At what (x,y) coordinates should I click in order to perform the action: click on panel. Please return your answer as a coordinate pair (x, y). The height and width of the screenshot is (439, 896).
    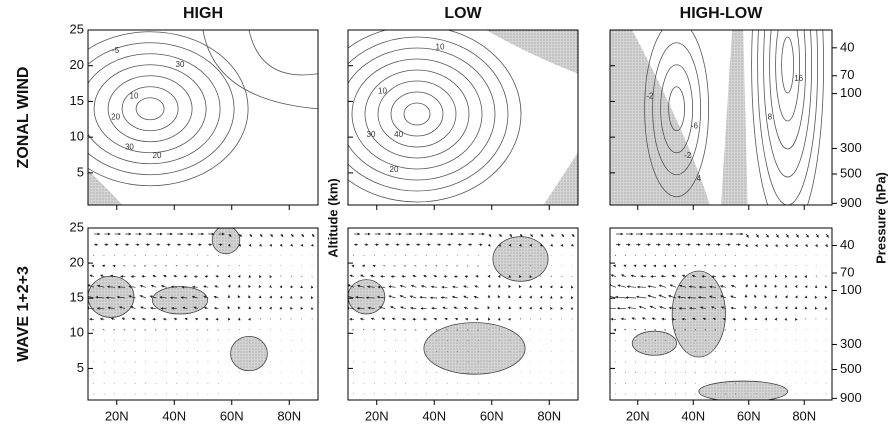
    Looking at the image, I should click on (445, 115).